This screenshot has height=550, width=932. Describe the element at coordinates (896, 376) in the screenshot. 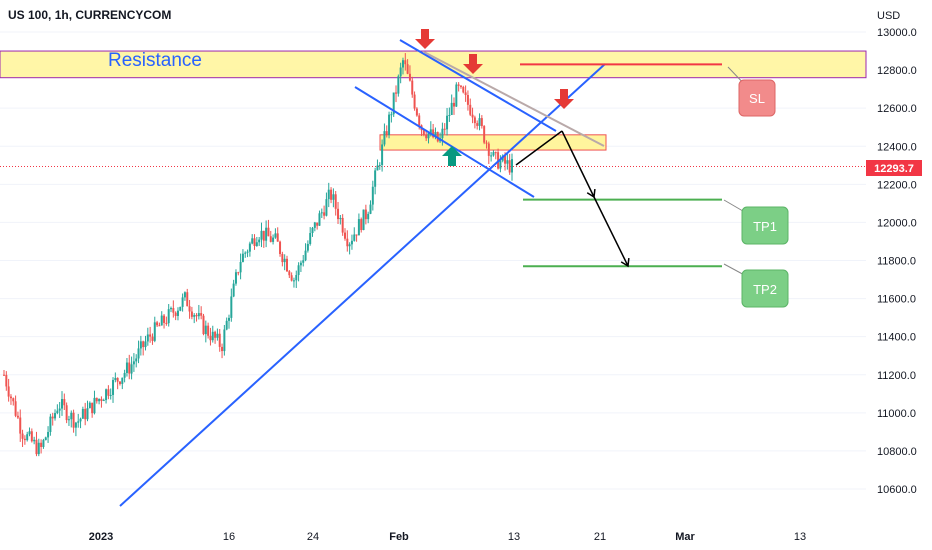

I see `y-tick-label: 11200.0` at that location.